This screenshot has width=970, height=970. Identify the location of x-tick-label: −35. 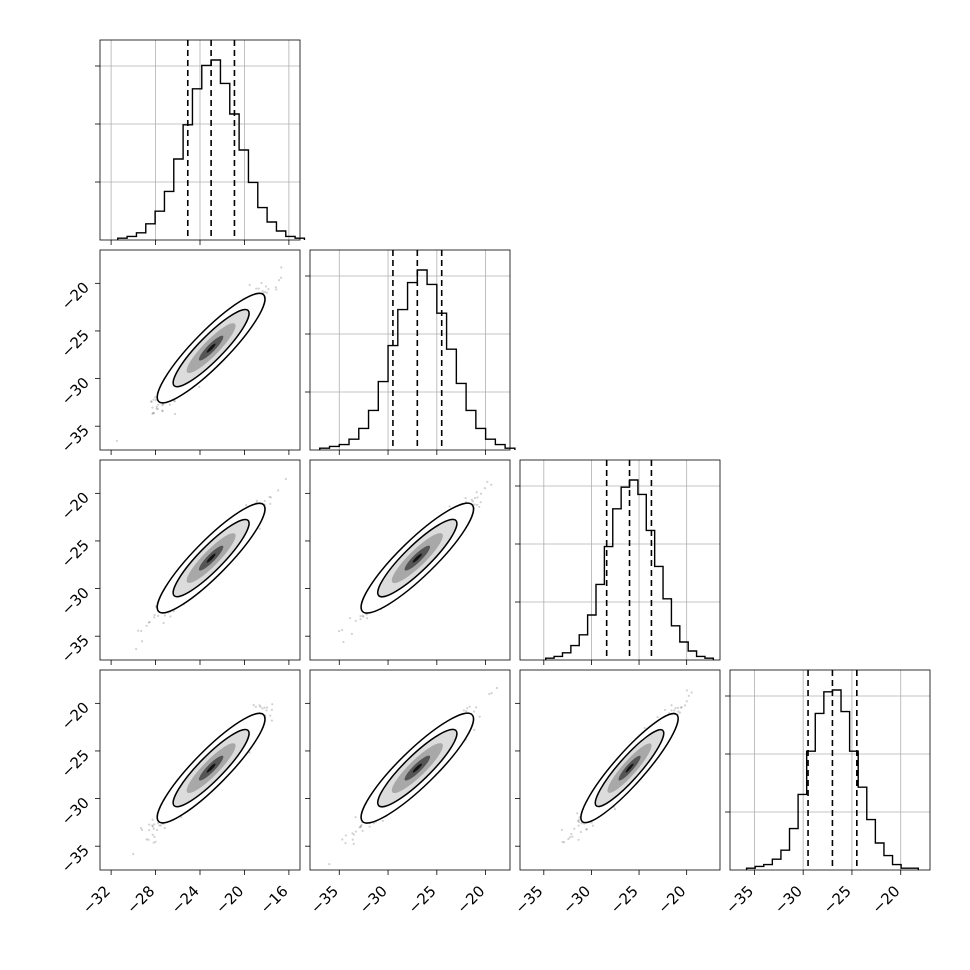
(739, 899).